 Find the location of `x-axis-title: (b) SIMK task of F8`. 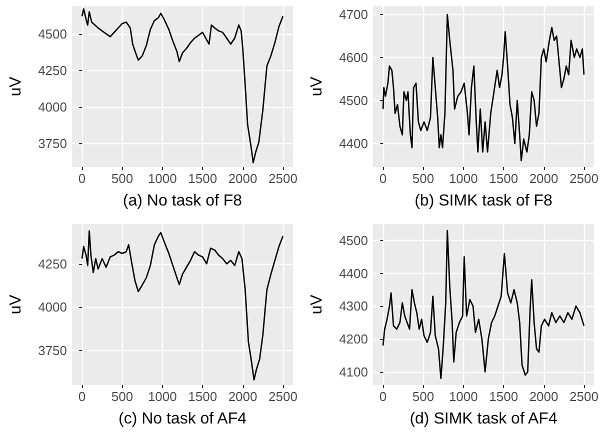

x-axis-title: (b) SIMK task of F8 is located at coordinates (483, 201).